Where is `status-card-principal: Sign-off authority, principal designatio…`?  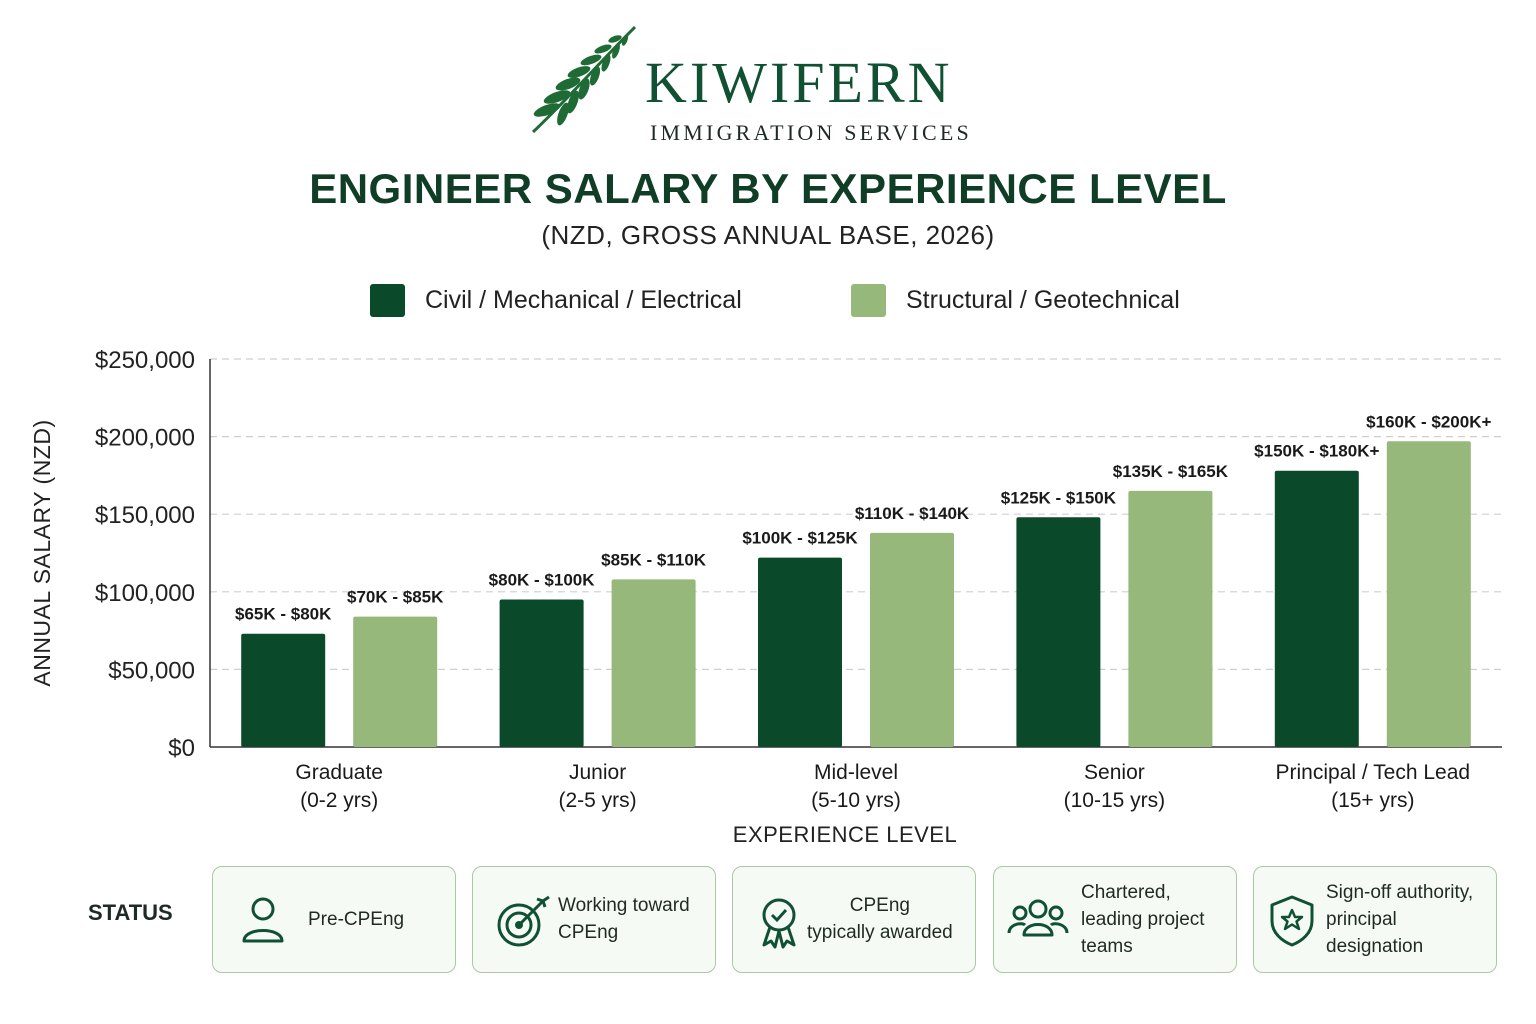
status-card-principal: Sign-off authority, principal designatio… is located at coordinates (1375, 919).